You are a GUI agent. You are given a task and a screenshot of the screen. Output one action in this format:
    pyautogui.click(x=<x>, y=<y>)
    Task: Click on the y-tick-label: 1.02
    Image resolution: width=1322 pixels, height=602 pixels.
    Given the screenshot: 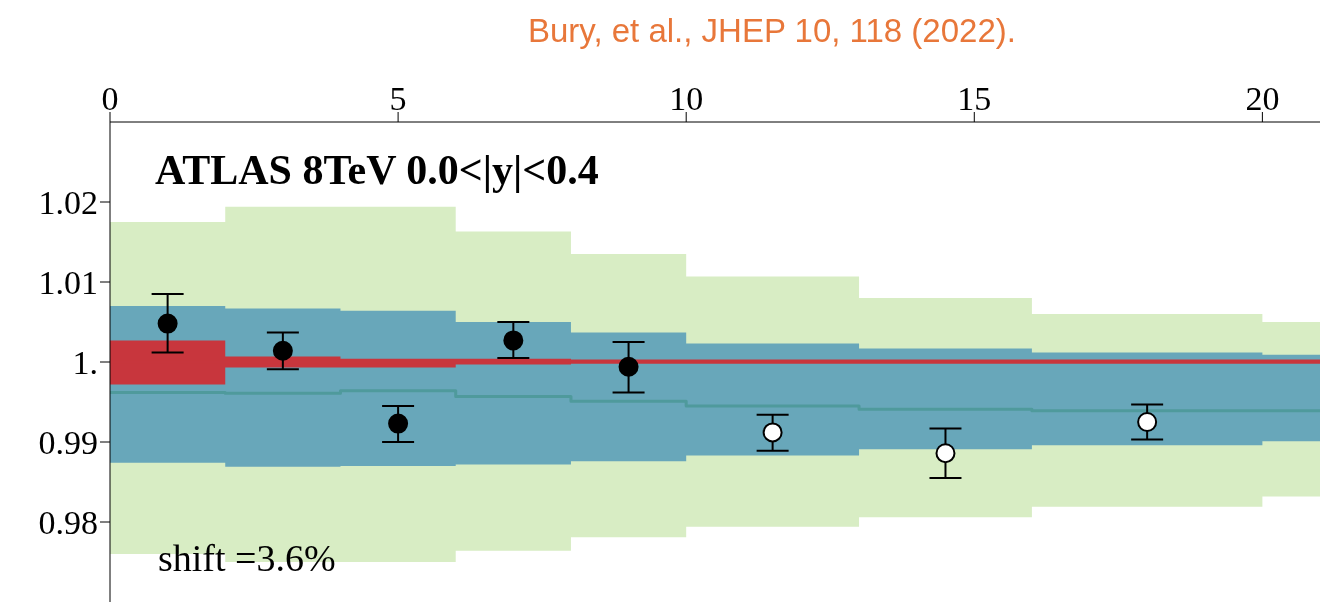 What is the action you would take?
    pyautogui.click(x=68, y=203)
    